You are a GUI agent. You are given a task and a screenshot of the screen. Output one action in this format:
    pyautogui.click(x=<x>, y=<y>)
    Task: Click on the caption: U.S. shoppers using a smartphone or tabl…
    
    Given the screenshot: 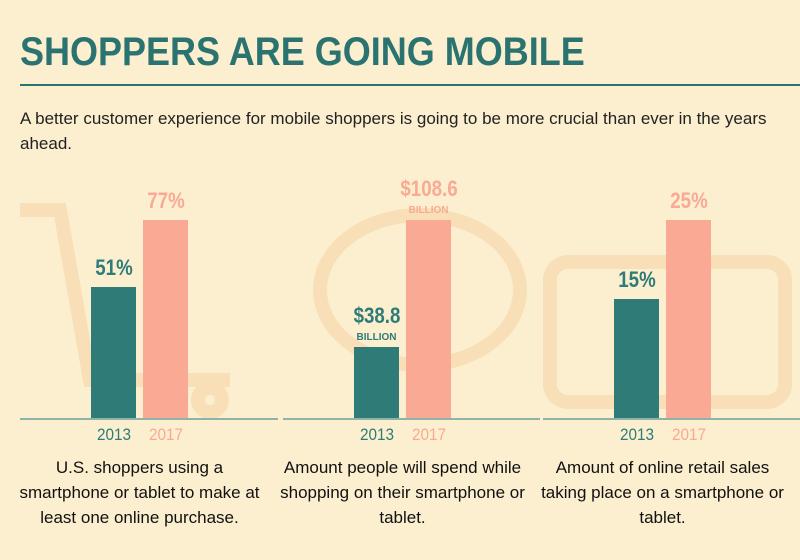 What is the action you would take?
    pyautogui.click(x=139, y=492)
    